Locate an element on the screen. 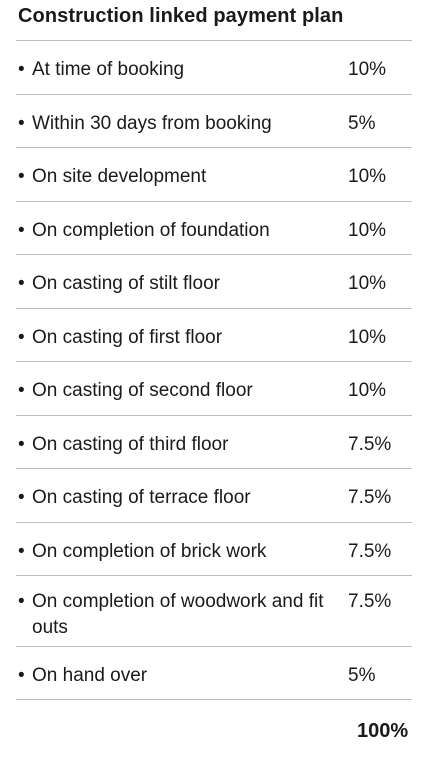 The height and width of the screenshot is (768, 430). table-row: • At time of booking 10% is located at coordinates (214, 67).